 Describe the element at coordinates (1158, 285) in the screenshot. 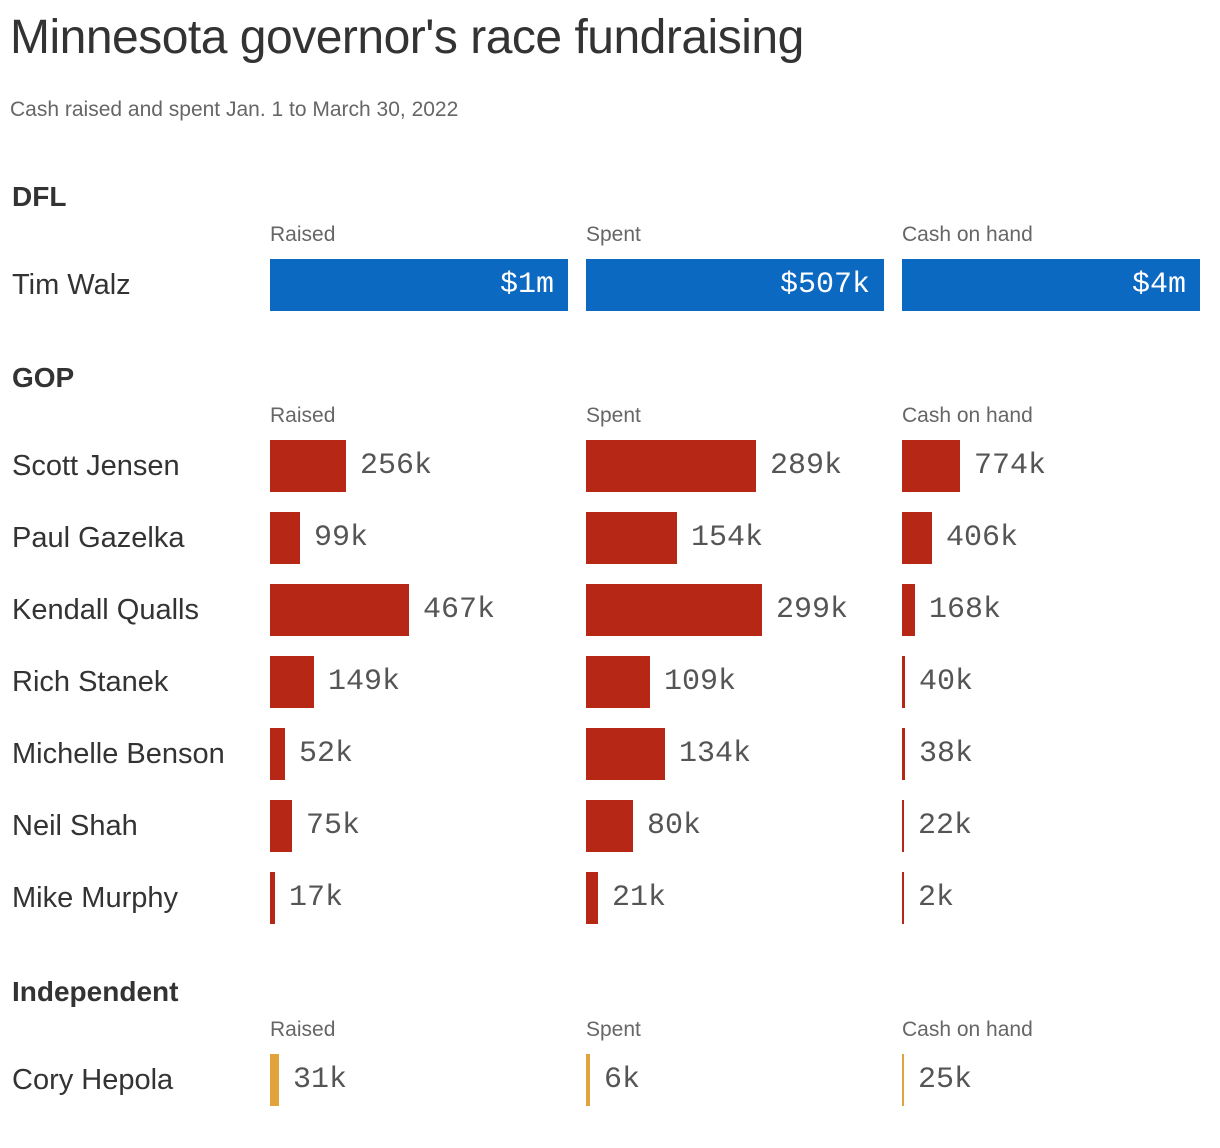

I see `value-label-cash: $4m` at that location.